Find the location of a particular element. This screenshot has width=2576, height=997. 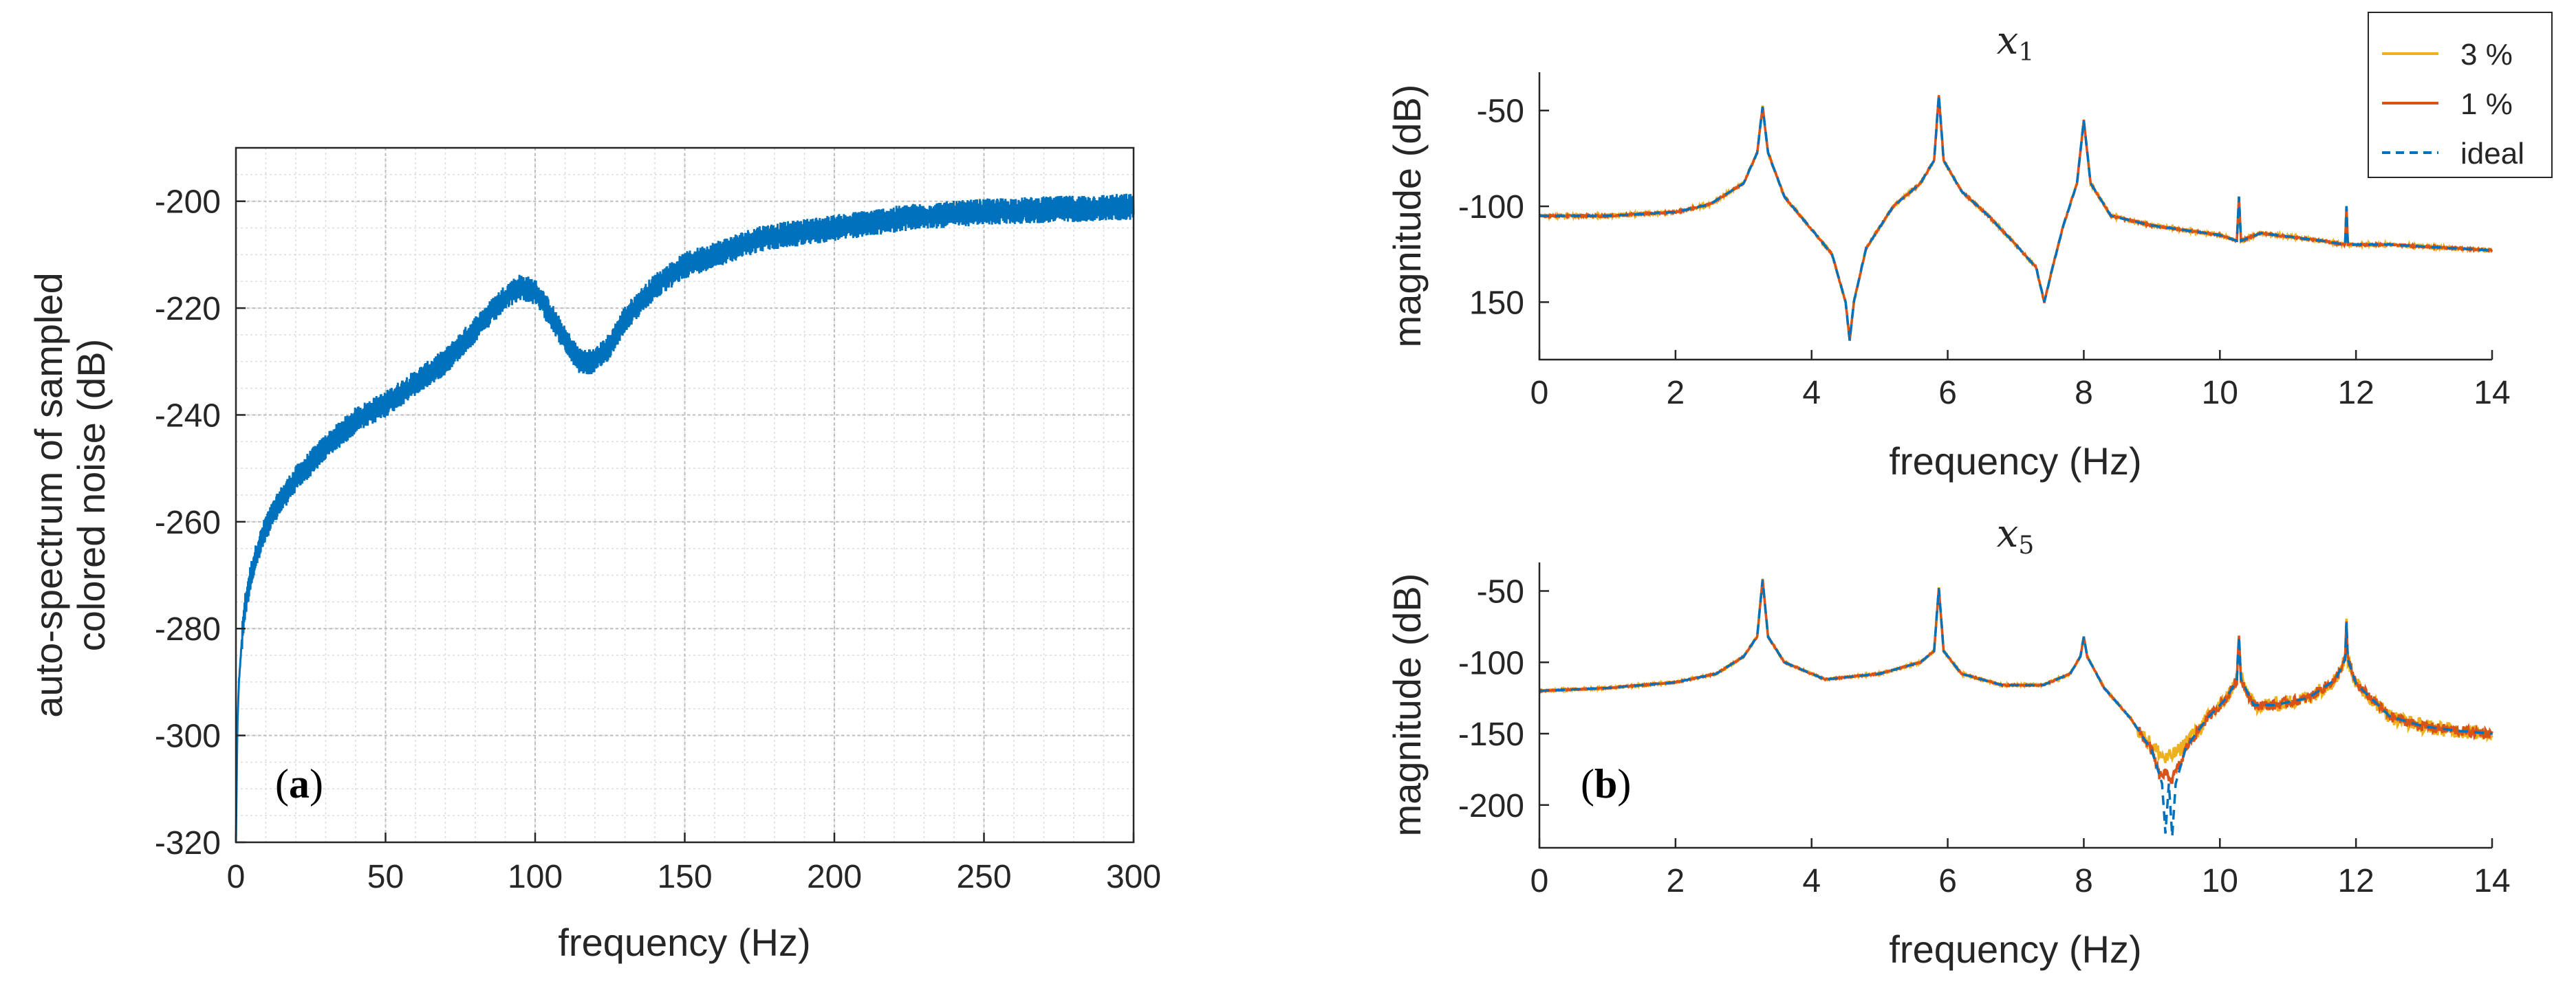

chart-a-panel-label: (a) is located at coordinates (299, 784).